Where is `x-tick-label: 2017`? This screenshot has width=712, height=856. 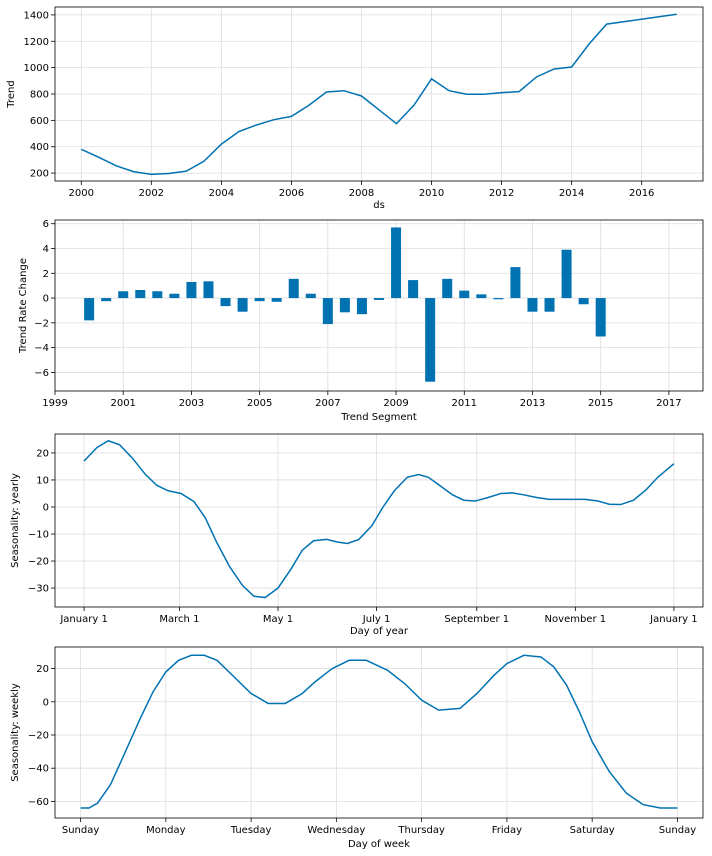 x-tick-label: 2017 is located at coordinates (668, 403).